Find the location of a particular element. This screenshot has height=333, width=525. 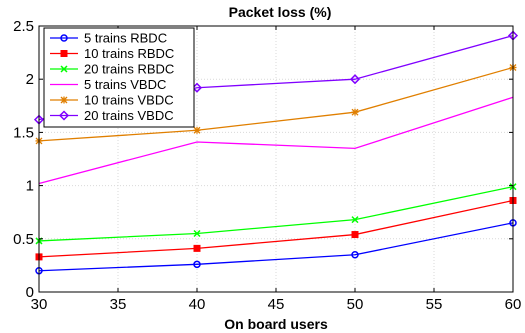

legend-item: 5 trains VBDC is located at coordinates (108, 84).